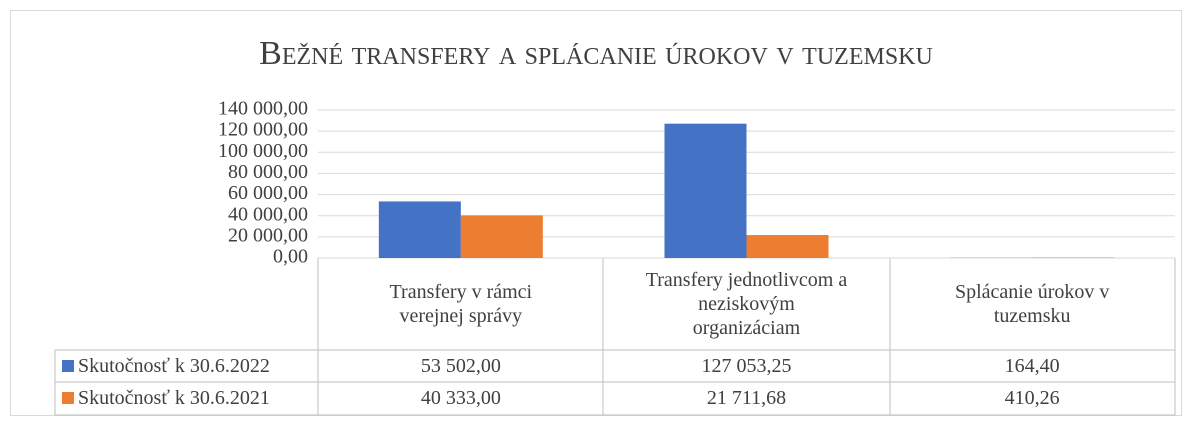  I want to click on value-label: 53 502,00, so click(460, 366).